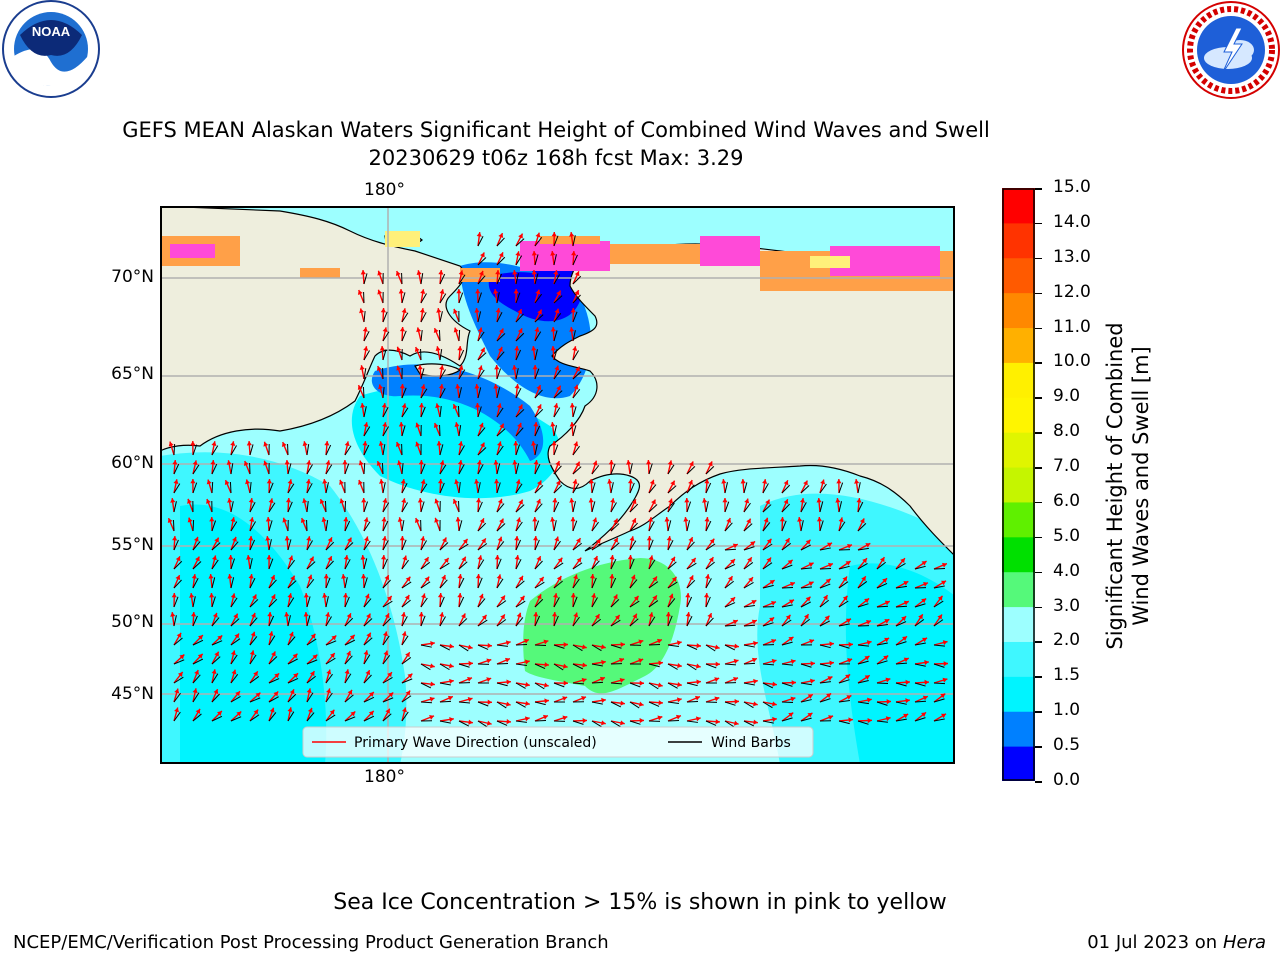 The height and width of the screenshot is (960, 1280). Describe the element at coordinates (1067, 570) in the screenshot. I see `colorbar-tick-label: 4.0` at that location.